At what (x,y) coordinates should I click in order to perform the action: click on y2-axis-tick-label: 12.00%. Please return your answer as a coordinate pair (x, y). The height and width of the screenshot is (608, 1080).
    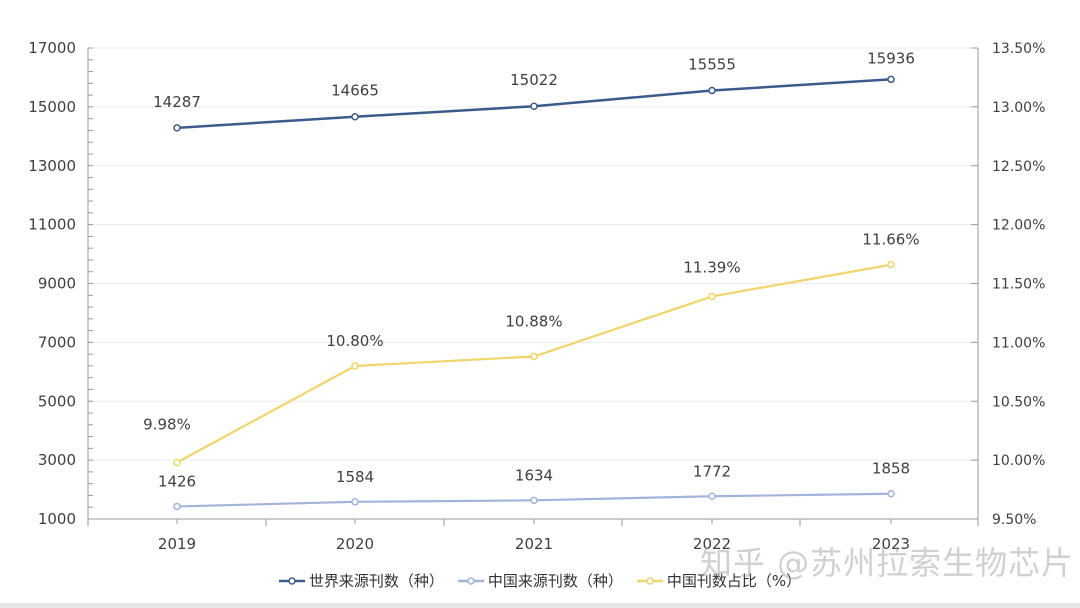
    Looking at the image, I should click on (1018, 226).